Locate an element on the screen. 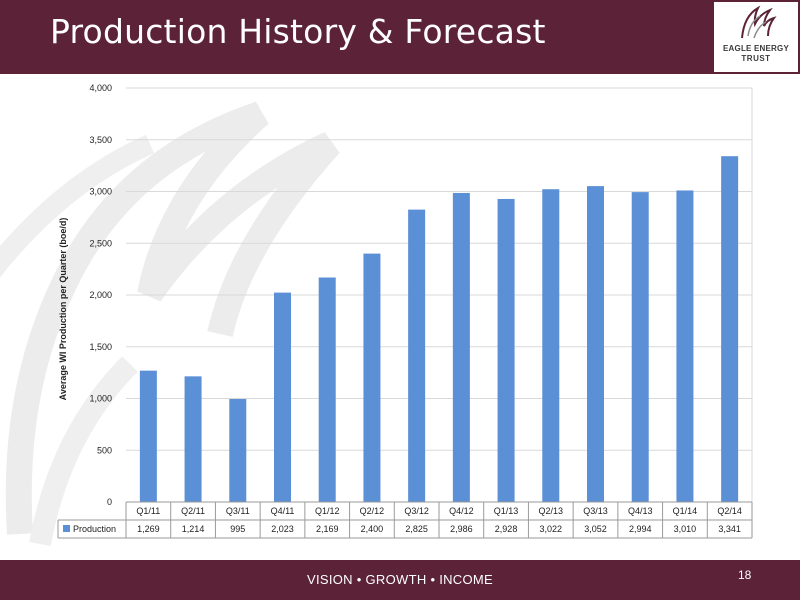 The height and width of the screenshot is (600, 800). table-value: 3,341 is located at coordinates (729, 529).